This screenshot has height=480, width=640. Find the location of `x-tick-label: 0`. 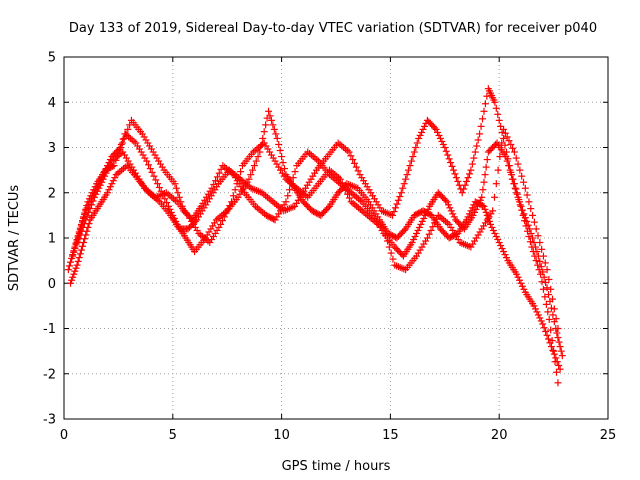

x-tick-label: 0 is located at coordinates (64, 435).